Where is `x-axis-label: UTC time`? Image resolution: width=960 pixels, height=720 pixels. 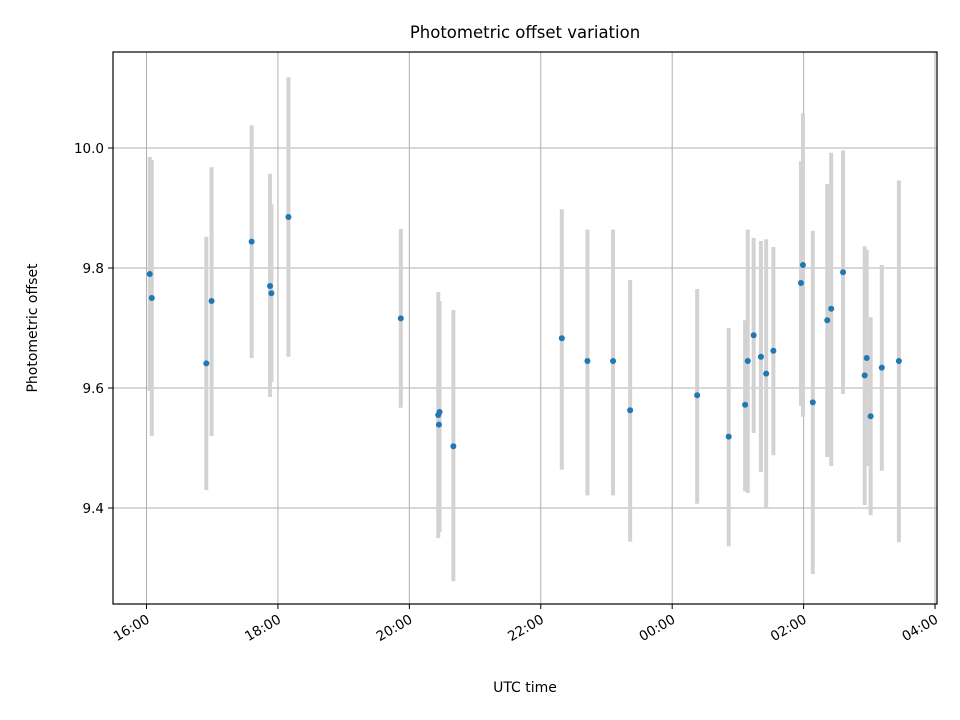
x-axis-label: UTC time is located at coordinates (525, 688).